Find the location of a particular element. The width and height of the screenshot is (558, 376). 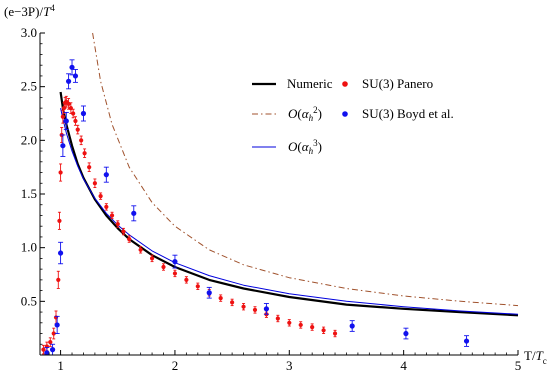

legend-entry: O(αh2) is located at coordinates (287, 114).